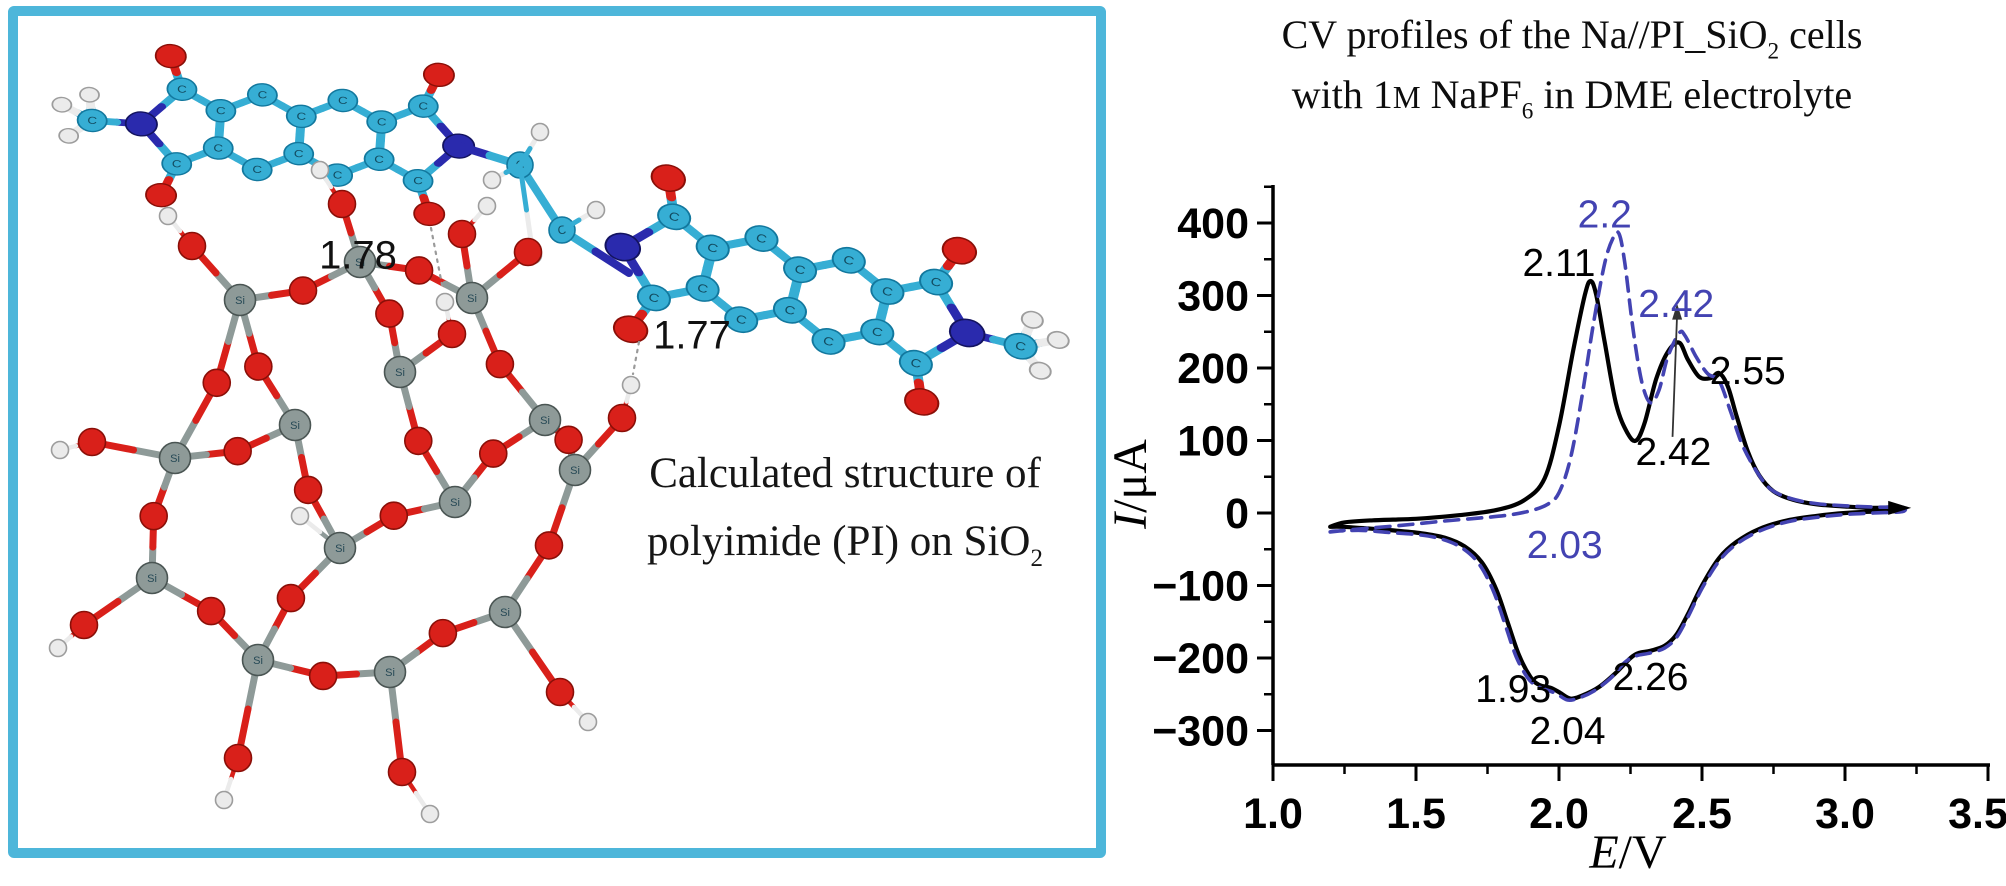  I want to click on y-tick-label: 400, so click(1213, 224).